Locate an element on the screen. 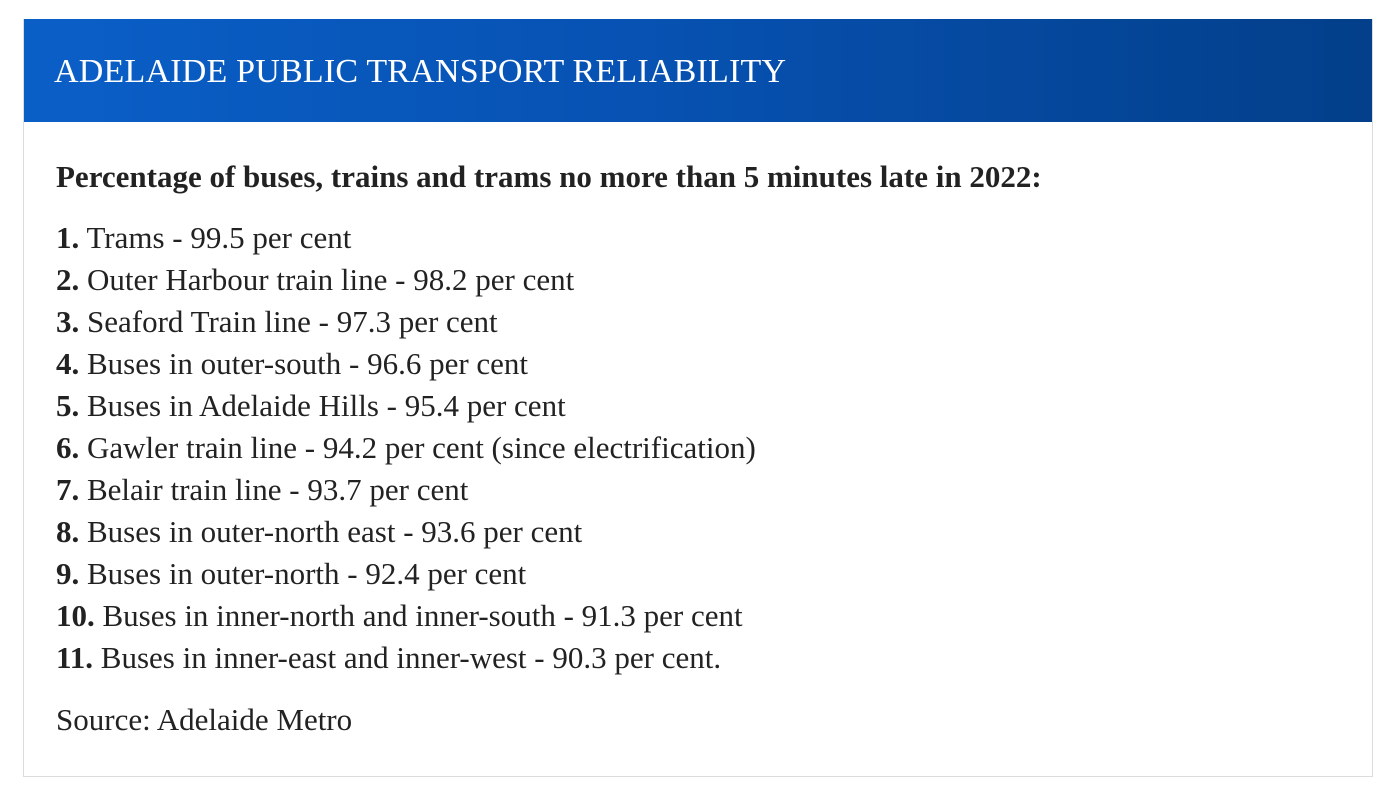  list-item: 3. Seaford Train line - 97.3 per cent is located at coordinates (698, 322).